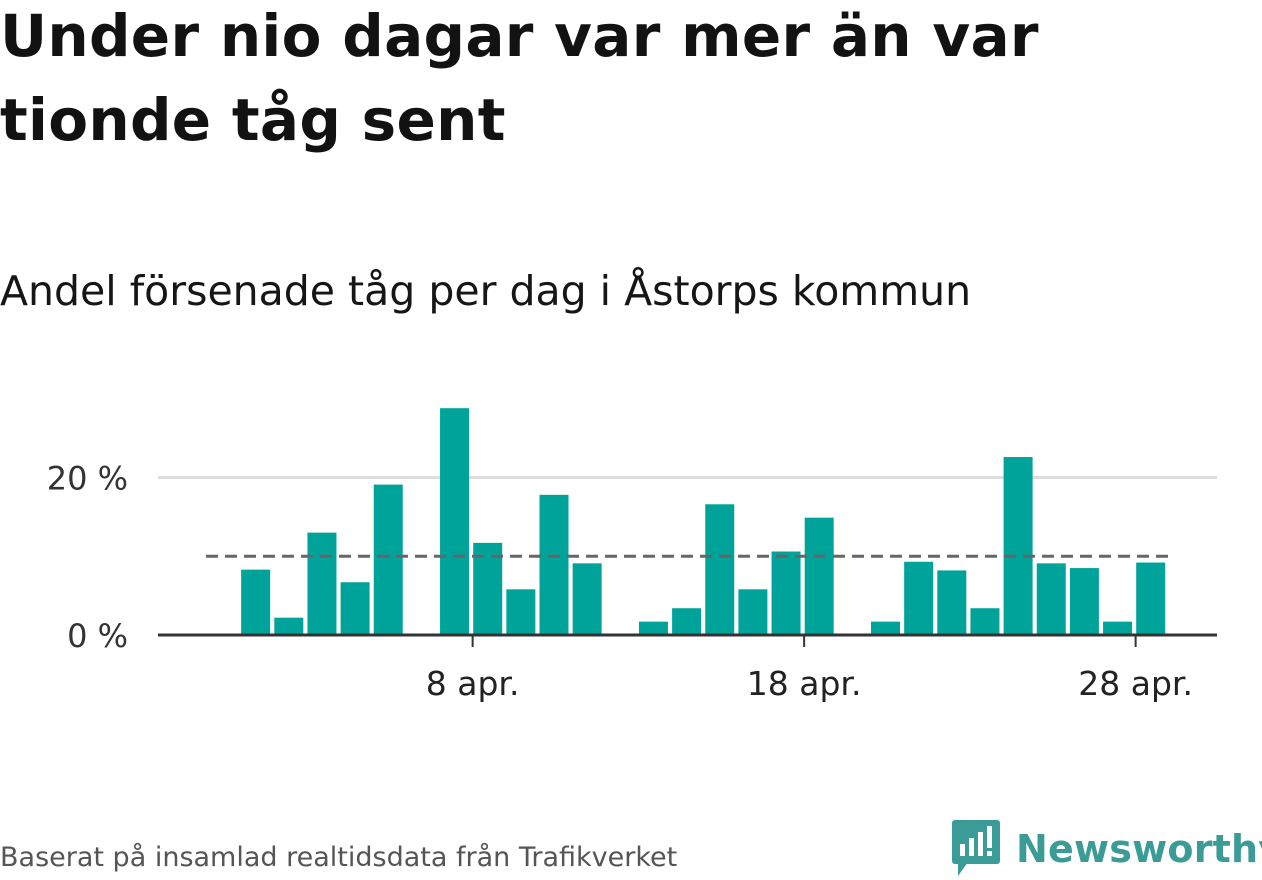 This screenshot has width=1262, height=880. I want to click on logo-text: Newsworthy, so click(1139, 849).